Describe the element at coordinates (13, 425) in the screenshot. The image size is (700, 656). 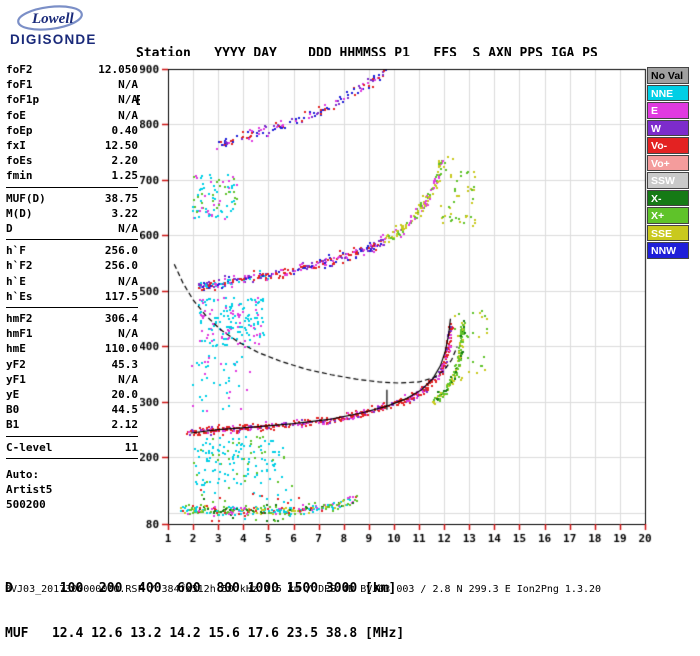
I see `param-label: B1` at that location.